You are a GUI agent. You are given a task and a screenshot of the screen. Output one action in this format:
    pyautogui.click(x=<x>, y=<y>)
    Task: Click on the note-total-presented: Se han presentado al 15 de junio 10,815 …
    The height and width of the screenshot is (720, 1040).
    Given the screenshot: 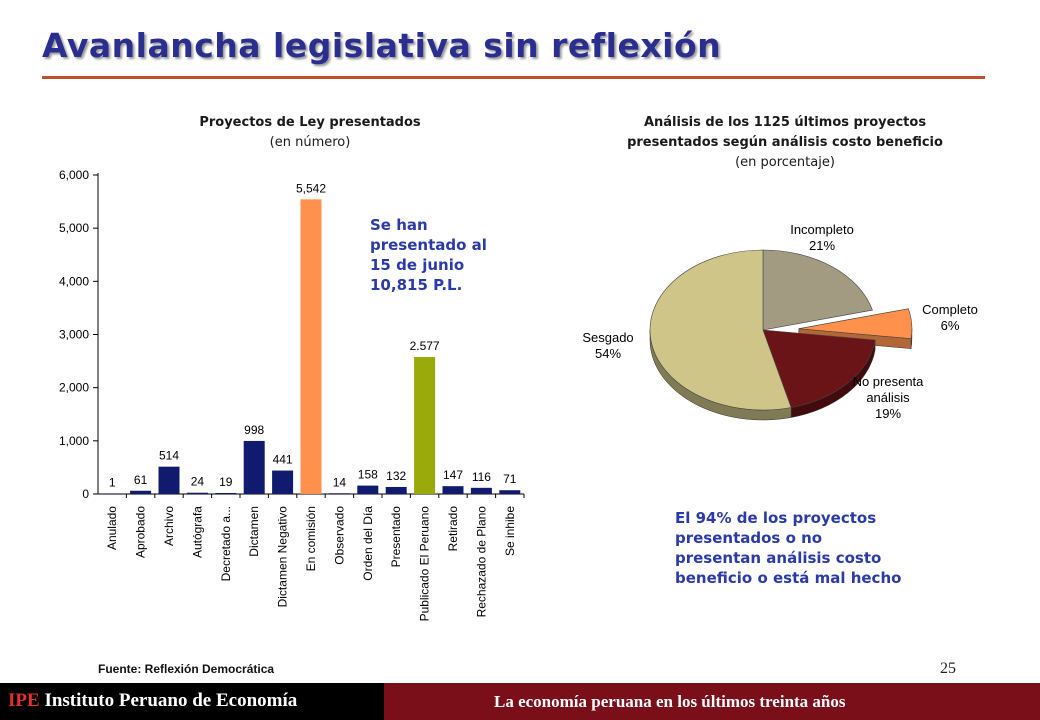 What is the action you would take?
    pyautogui.click(x=428, y=255)
    